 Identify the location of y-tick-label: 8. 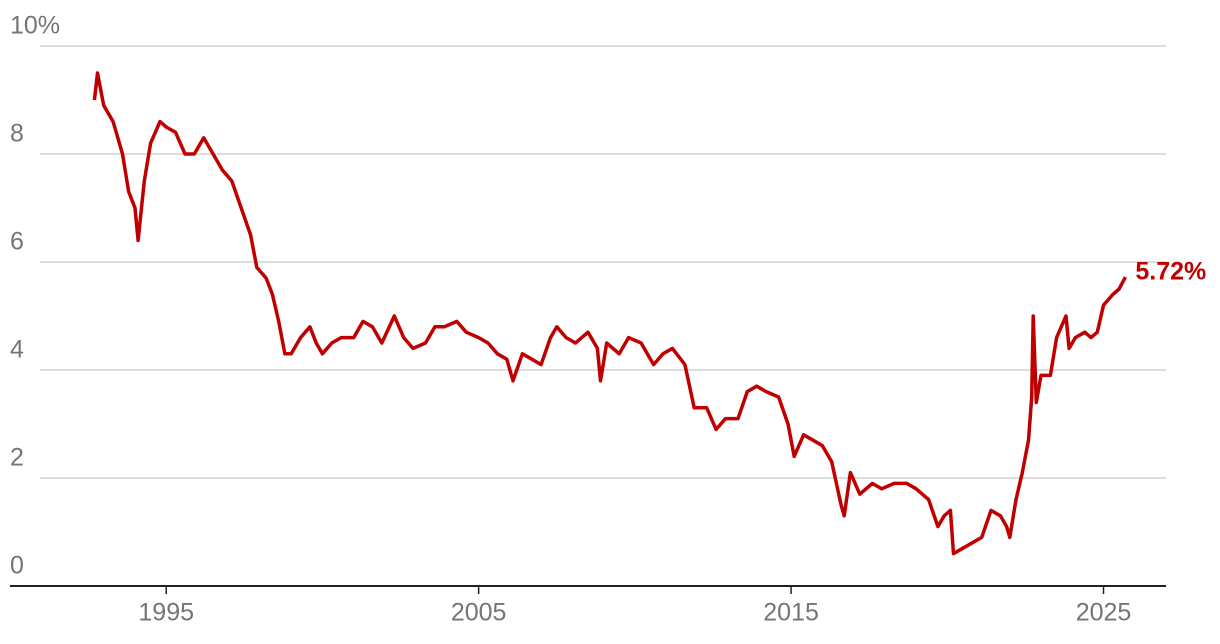
(17, 134).